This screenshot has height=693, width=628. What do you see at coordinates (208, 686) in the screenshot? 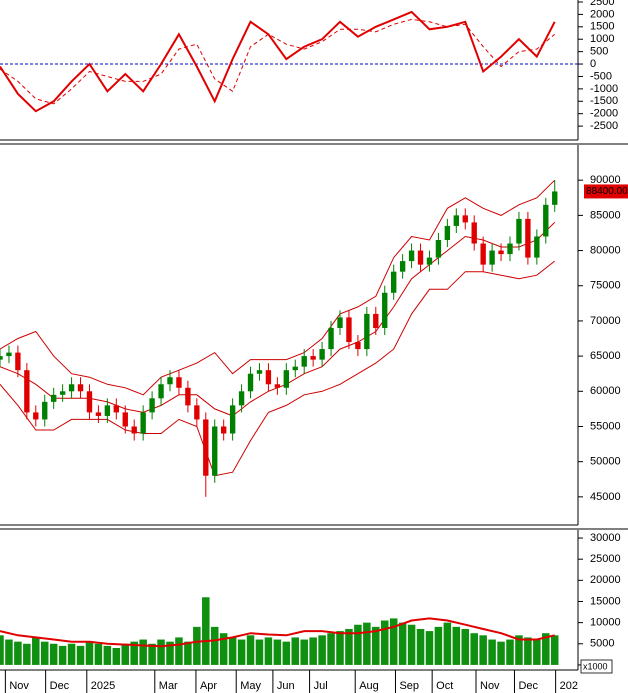
I see `x-tick-label: Apr` at bounding box center [208, 686].